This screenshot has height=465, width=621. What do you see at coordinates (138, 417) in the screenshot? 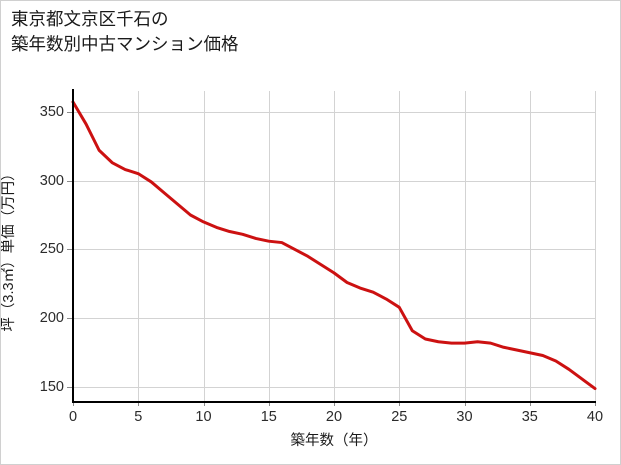
I see `x-tick-label: 5` at bounding box center [138, 417].